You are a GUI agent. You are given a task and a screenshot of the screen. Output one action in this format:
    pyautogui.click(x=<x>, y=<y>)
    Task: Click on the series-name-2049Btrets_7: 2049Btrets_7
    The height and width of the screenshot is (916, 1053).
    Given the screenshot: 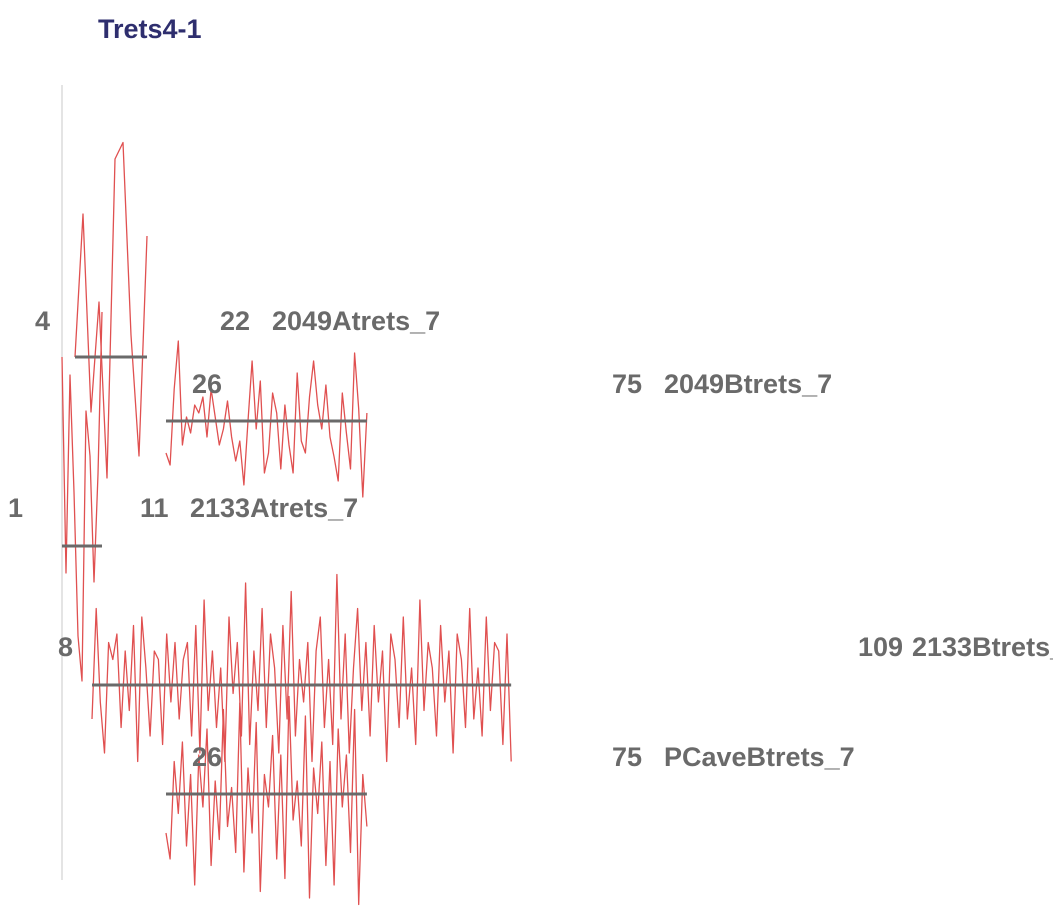 What is the action you would take?
    pyautogui.click(x=748, y=384)
    